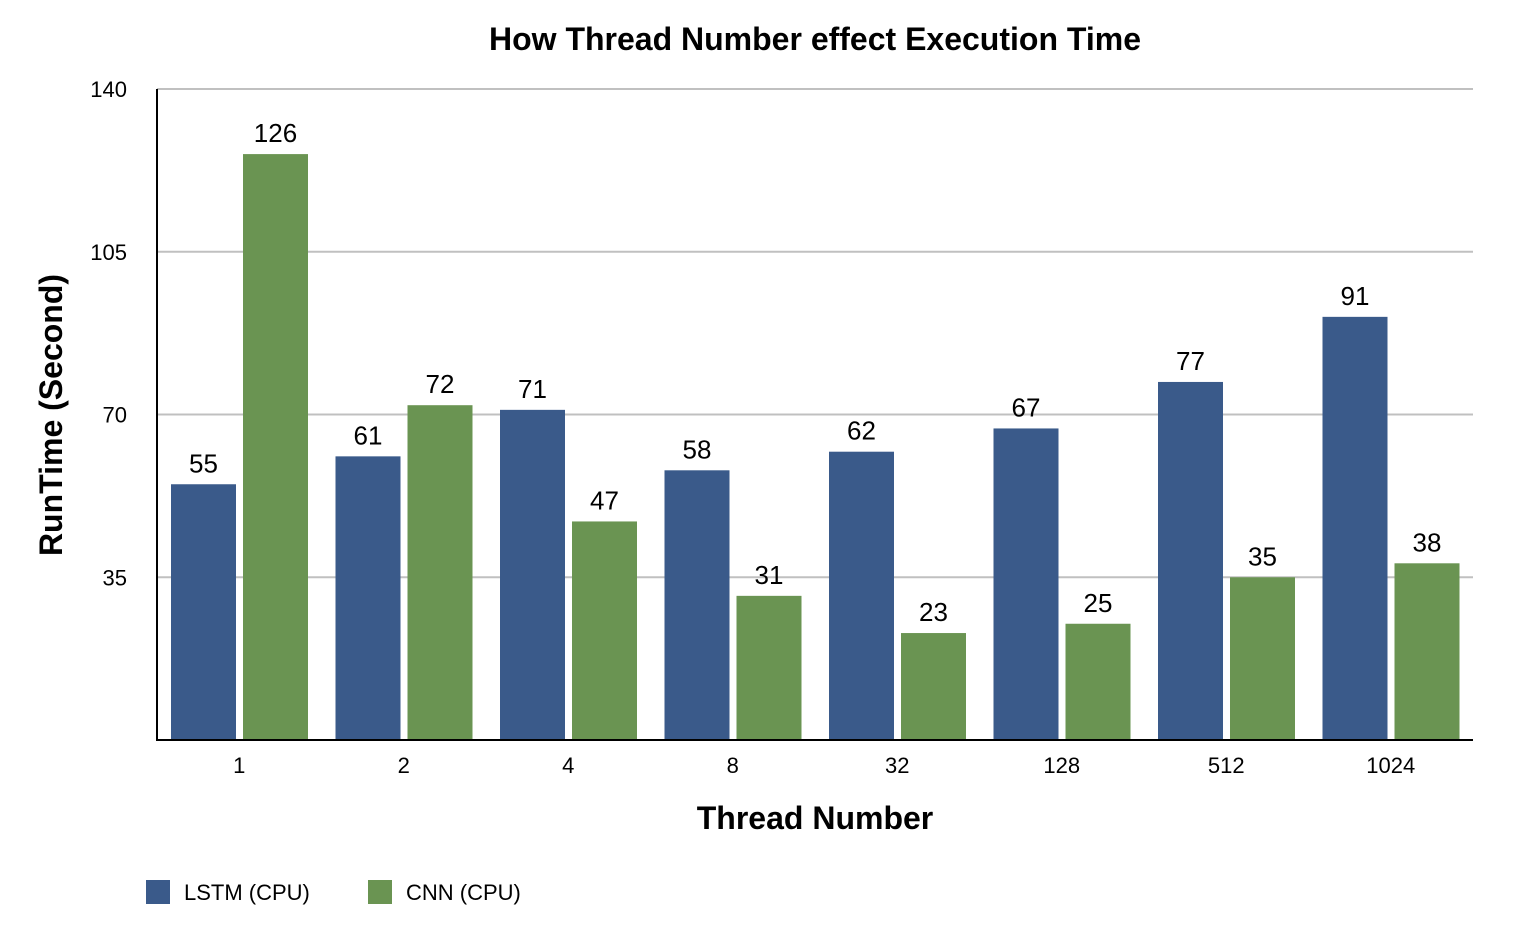 This screenshot has height=942, width=1538. I want to click on x-tick-label: 1024, so click(1390, 765).